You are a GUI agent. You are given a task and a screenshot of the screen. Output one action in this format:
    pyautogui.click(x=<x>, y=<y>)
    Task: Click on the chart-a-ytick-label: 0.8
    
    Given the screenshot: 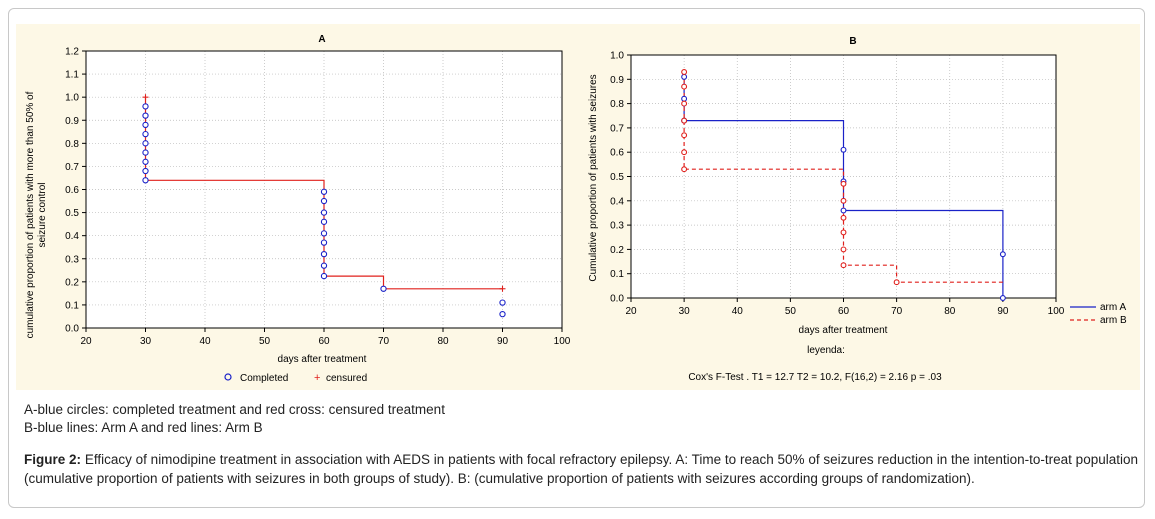 What is the action you would take?
    pyautogui.click(x=72, y=144)
    